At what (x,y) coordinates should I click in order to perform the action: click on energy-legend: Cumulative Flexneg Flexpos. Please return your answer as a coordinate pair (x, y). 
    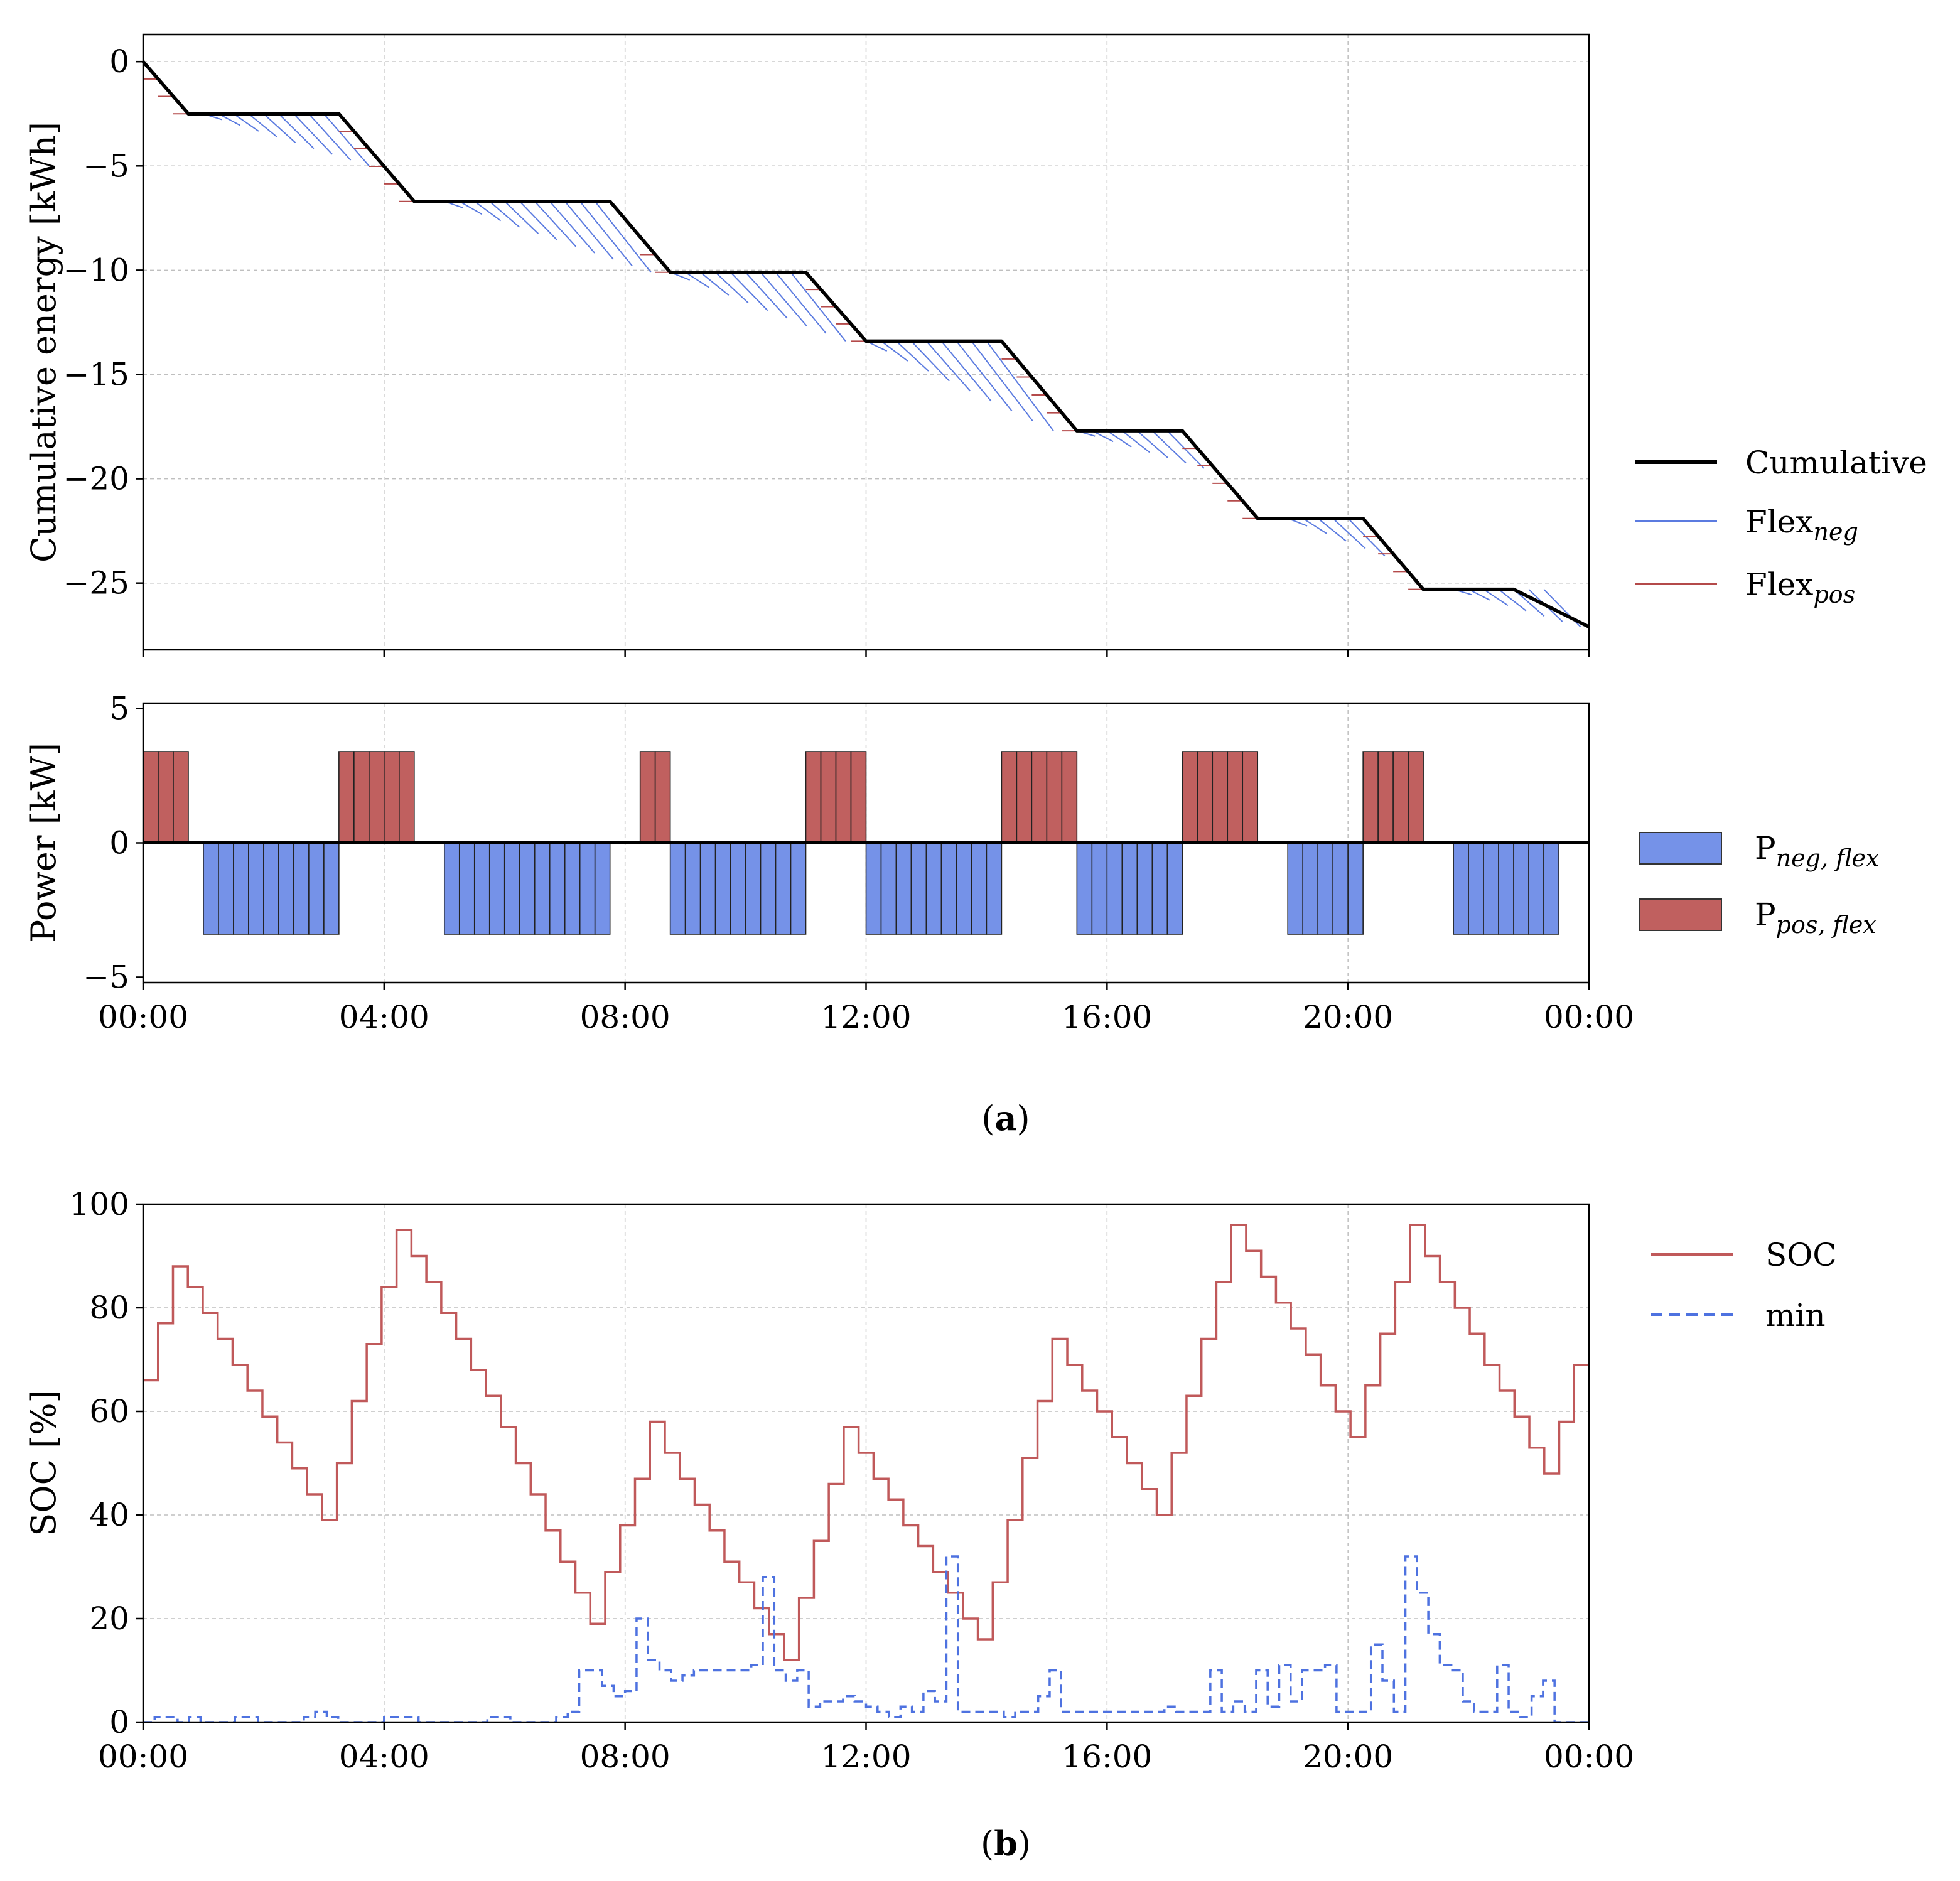
    Looking at the image, I should click on (1781, 526).